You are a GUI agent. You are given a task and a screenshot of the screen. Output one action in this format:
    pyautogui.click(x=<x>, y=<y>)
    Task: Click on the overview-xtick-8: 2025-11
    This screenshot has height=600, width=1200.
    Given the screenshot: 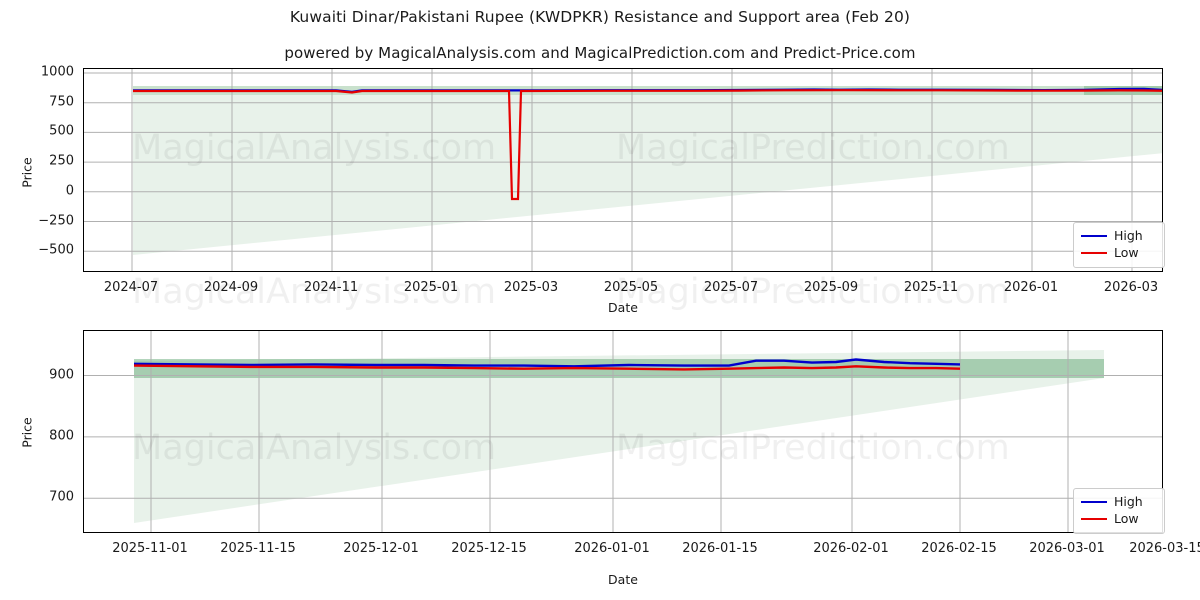 What is the action you would take?
    pyautogui.click(x=931, y=287)
    